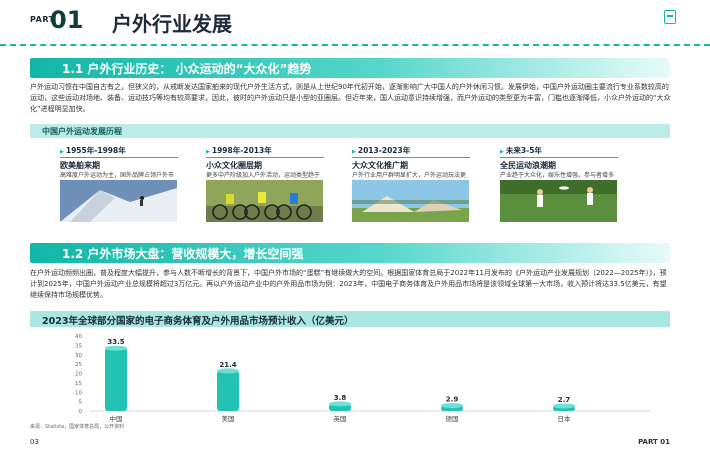 The width and height of the screenshot is (710, 455). Describe the element at coordinates (350, 131) in the screenshot. I see `timeline-heading-bar: 中国户外运动发展历程` at that location.